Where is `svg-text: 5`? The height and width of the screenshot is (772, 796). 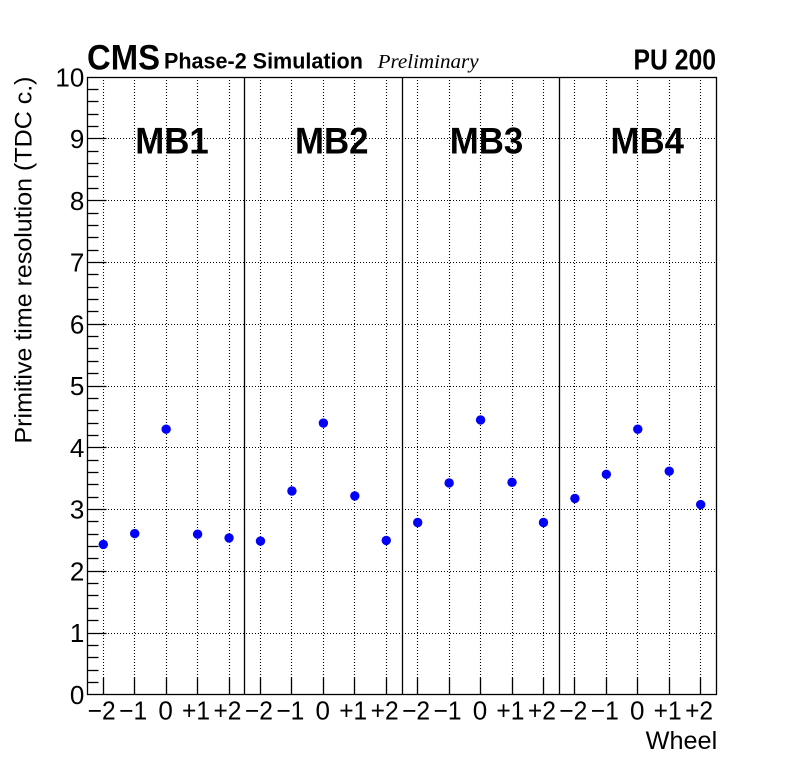
svg-text: 5 is located at coordinates (77, 386).